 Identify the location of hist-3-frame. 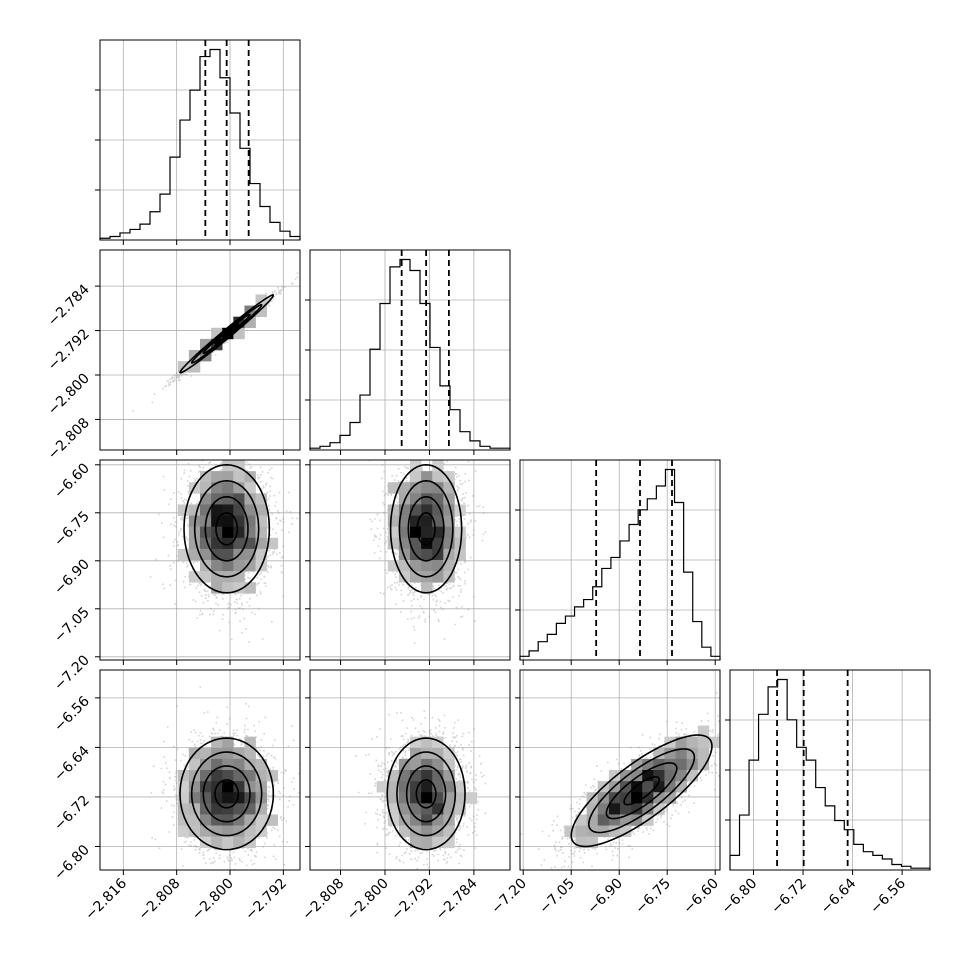
(830, 770).